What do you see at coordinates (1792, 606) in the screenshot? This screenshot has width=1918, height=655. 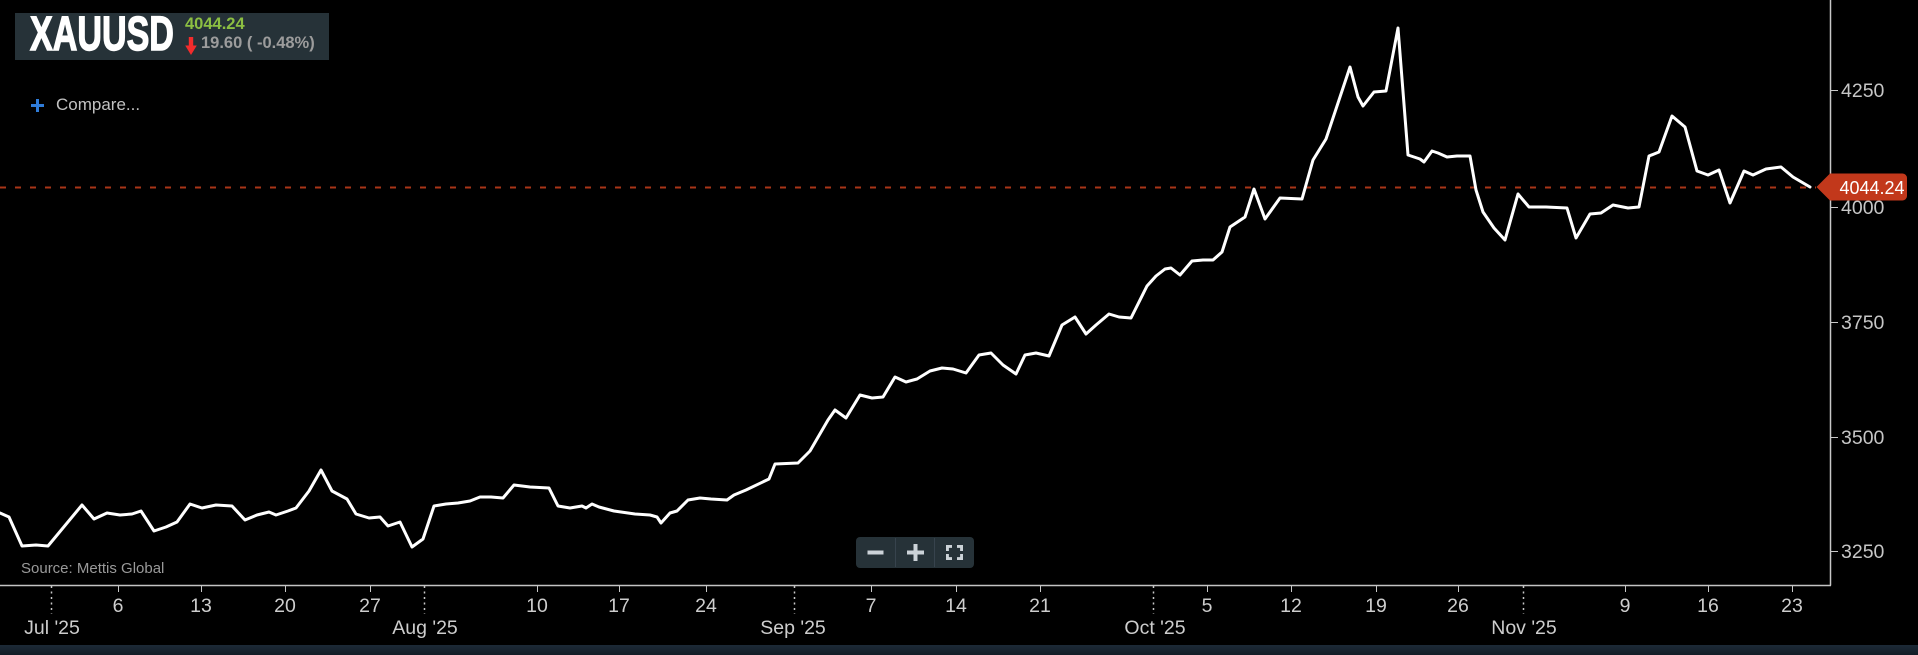 I see `svg-text: 23` at bounding box center [1792, 606].